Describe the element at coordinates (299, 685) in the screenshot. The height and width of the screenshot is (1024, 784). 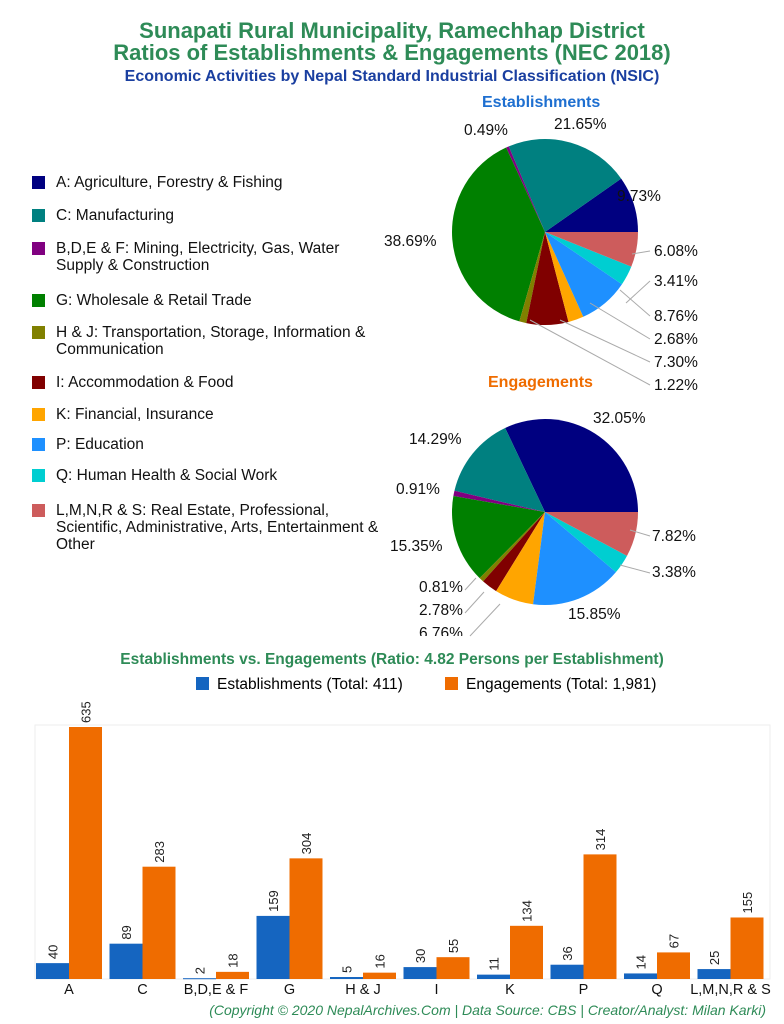
I see `legend-establishments: Establishments (Total: 411)` at that location.